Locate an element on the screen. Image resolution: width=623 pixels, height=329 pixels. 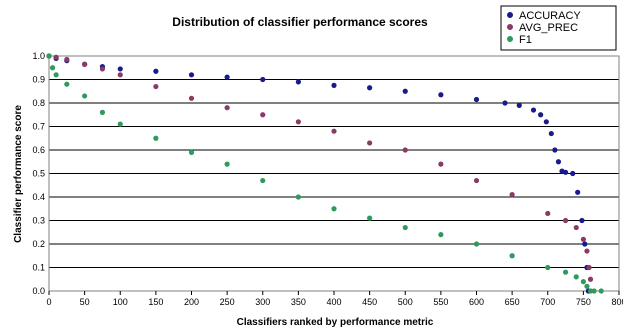
y-tick-label: 0.8 is located at coordinates (38, 103).